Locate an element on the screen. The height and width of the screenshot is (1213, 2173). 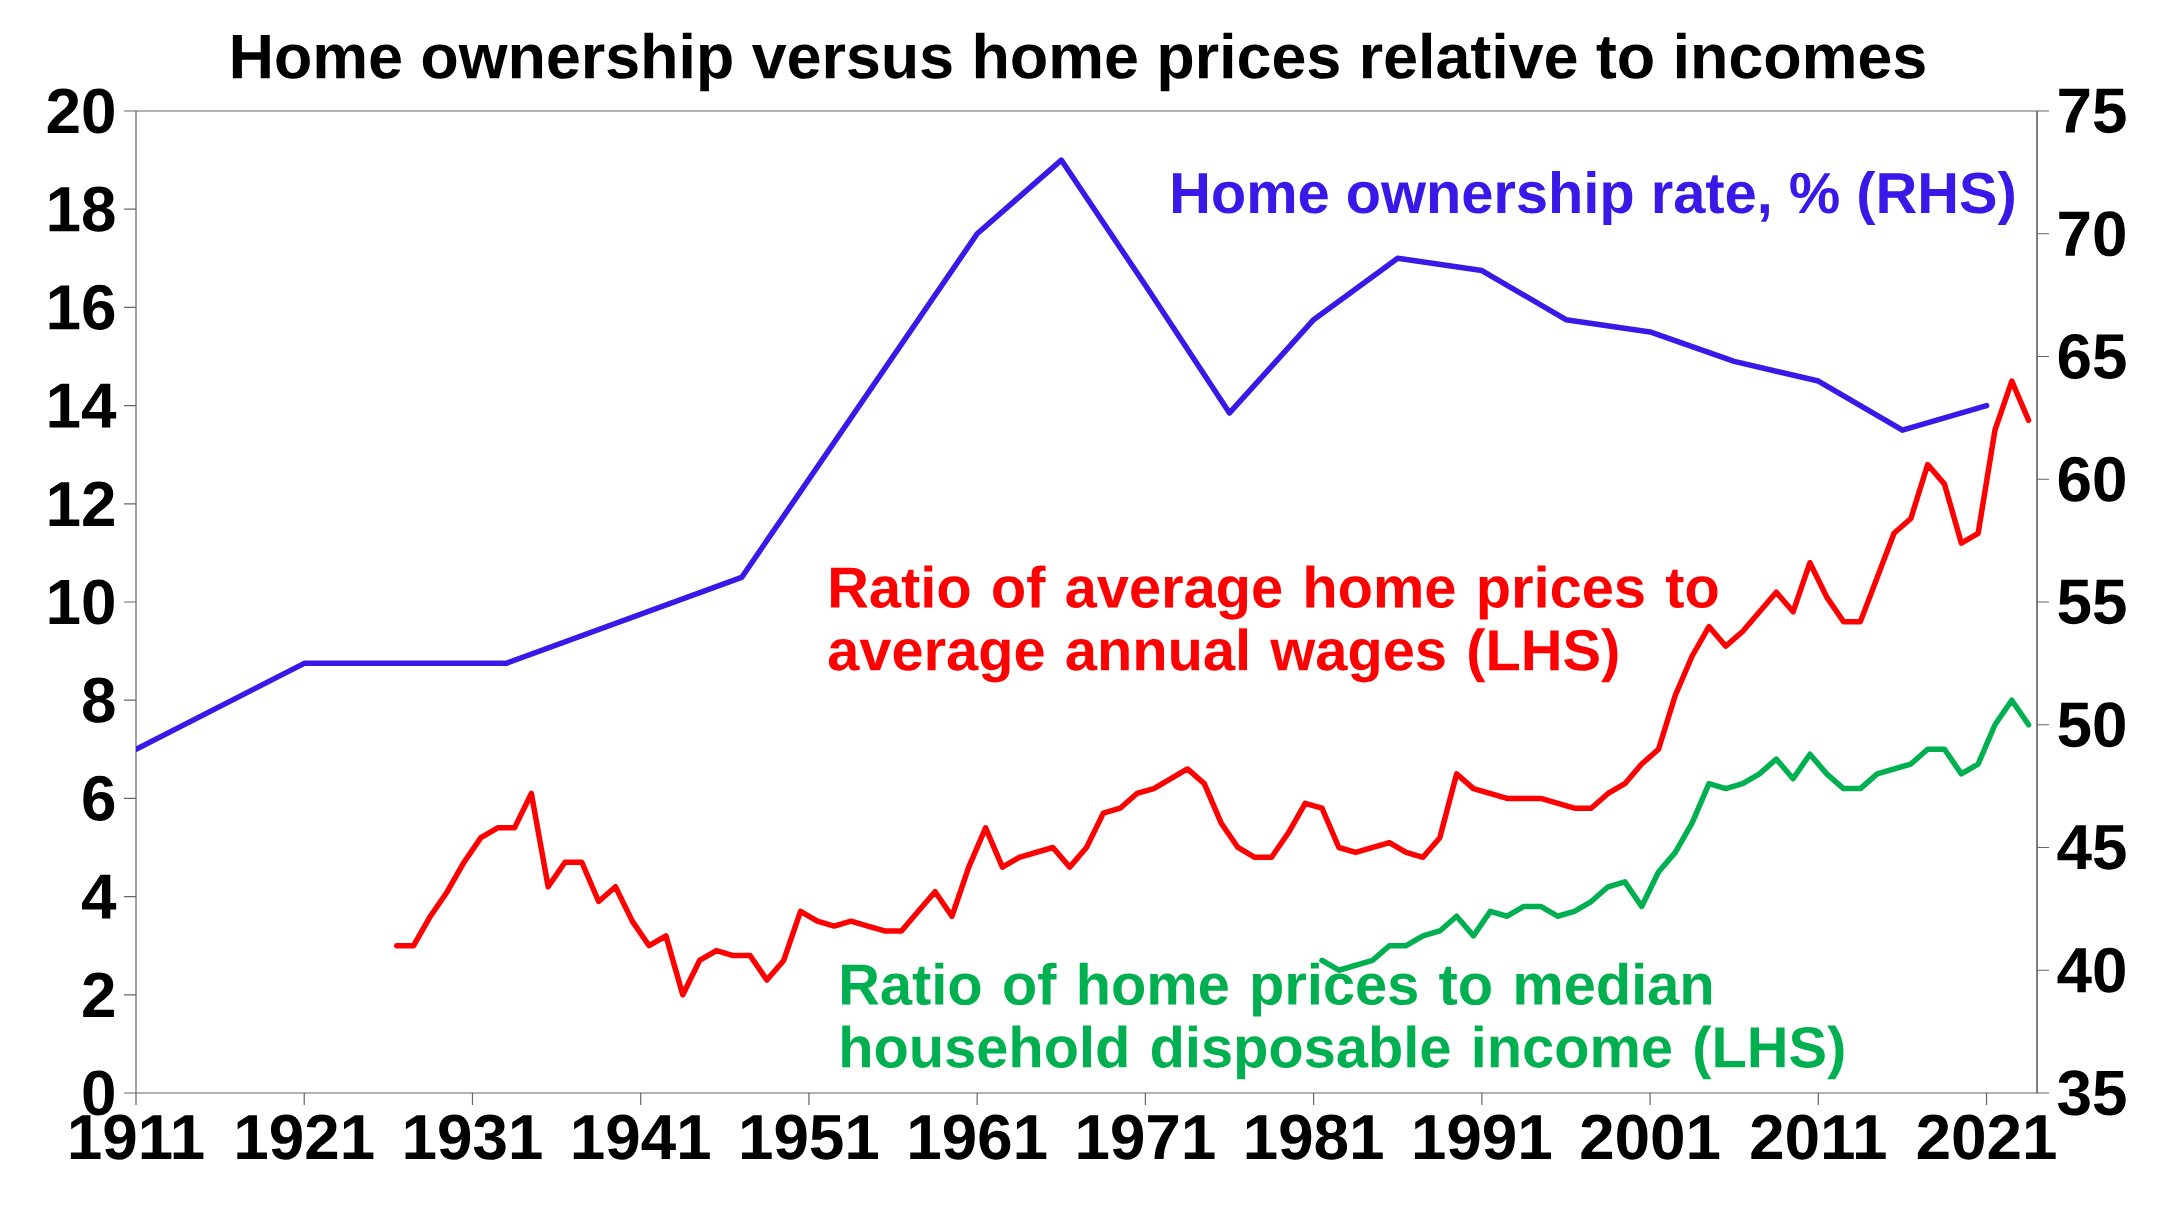
y-tick-label: 14 is located at coordinates (83, 405).